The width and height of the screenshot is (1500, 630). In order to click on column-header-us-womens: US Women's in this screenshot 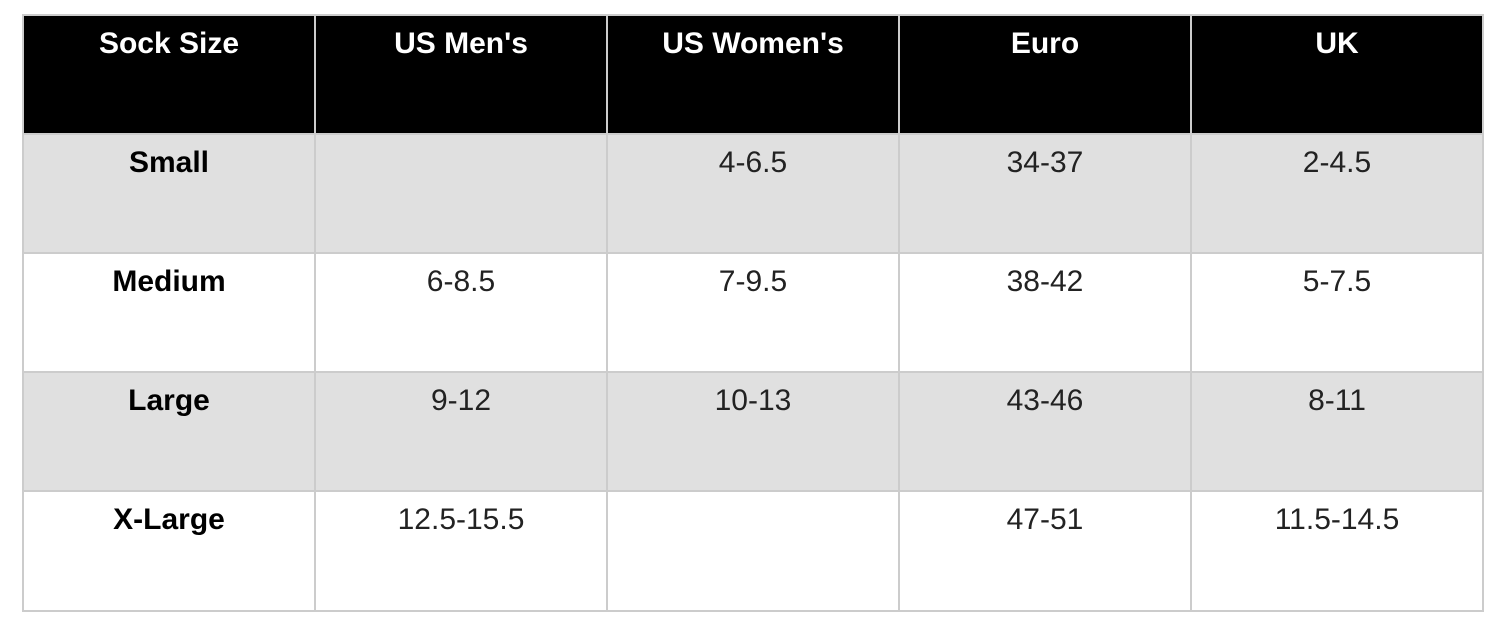, I will do `click(753, 74)`.